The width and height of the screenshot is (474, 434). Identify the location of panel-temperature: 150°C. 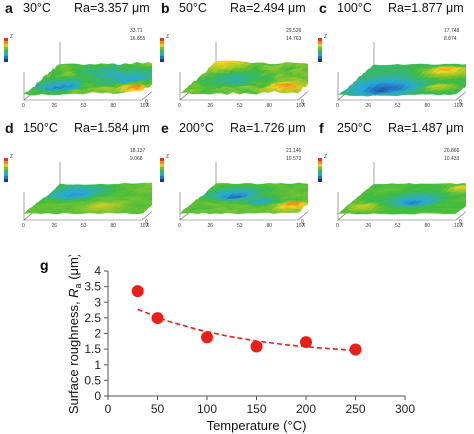
(40, 128).